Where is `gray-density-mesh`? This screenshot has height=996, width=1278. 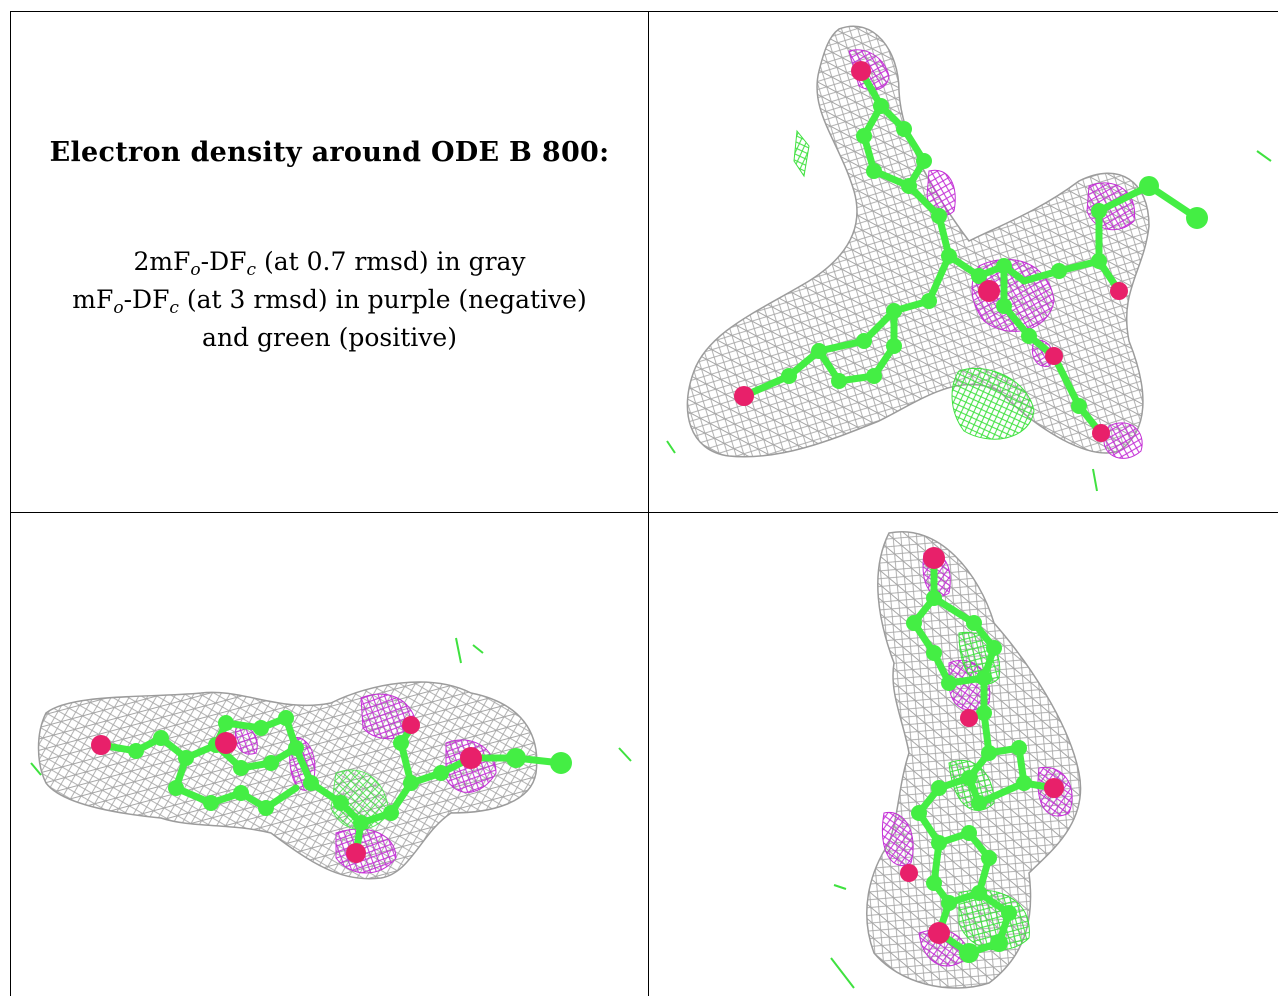
gray-density-mesh is located at coordinates (974, 759).